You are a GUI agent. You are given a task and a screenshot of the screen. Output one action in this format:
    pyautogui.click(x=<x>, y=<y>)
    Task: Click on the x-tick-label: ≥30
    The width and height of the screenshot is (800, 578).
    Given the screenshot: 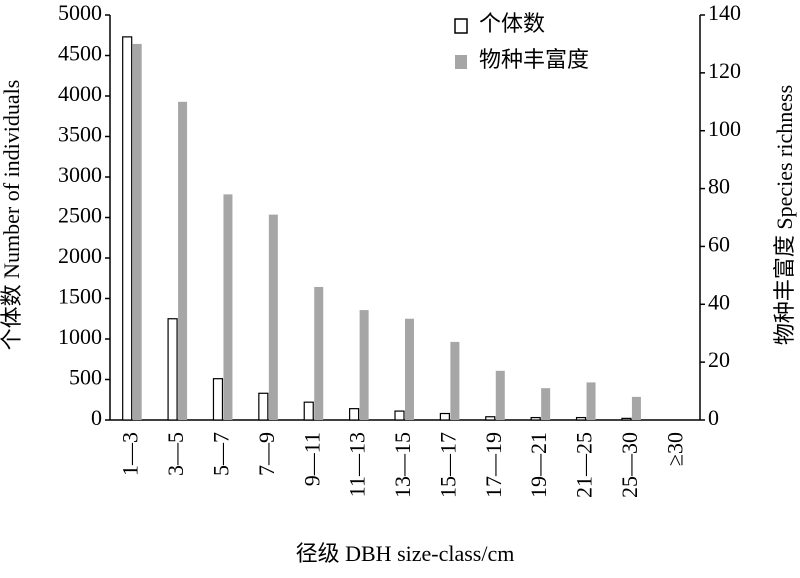 What is the action you would take?
    pyautogui.click(x=674, y=449)
    